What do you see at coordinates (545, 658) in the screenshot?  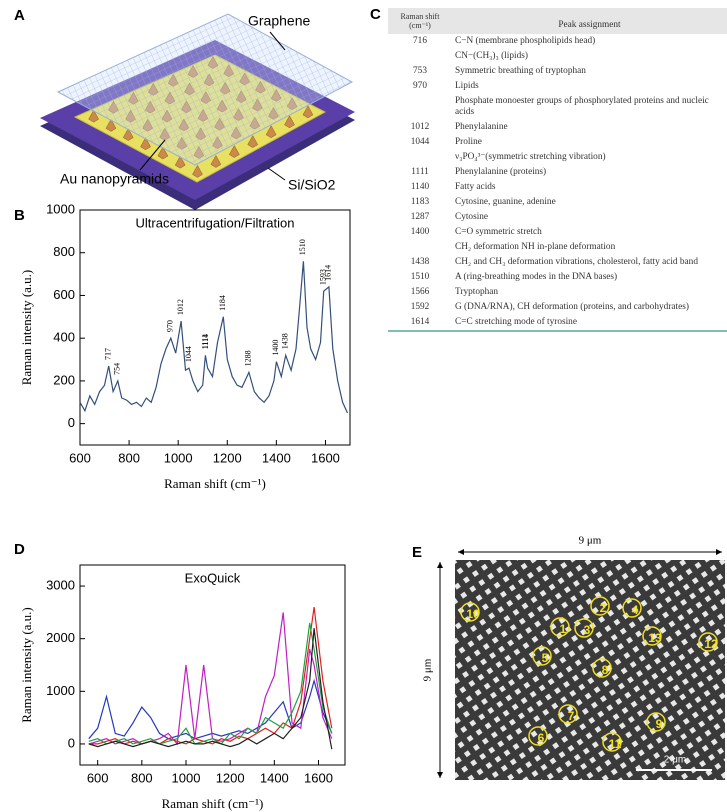 I see `spot-label: 5` at bounding box center [545, 658].